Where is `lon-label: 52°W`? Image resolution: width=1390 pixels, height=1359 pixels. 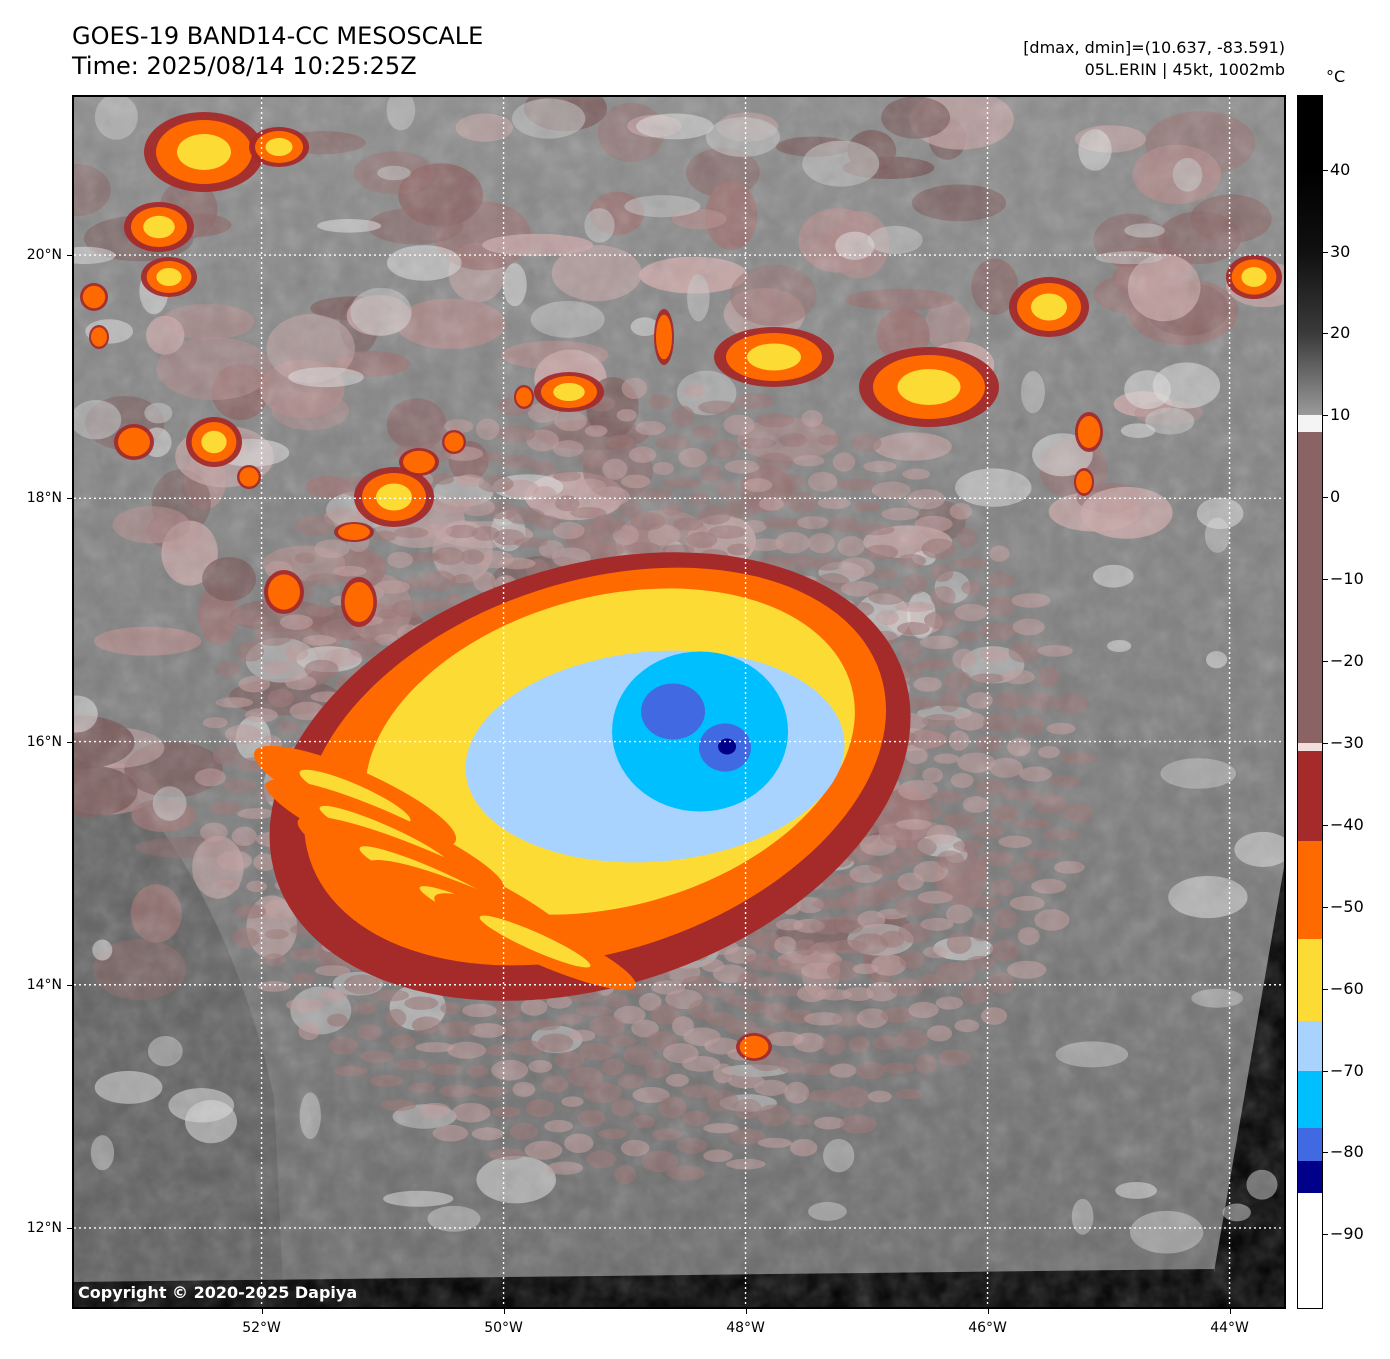 lon-label: 52°W is located at coordinates (261, 1328).